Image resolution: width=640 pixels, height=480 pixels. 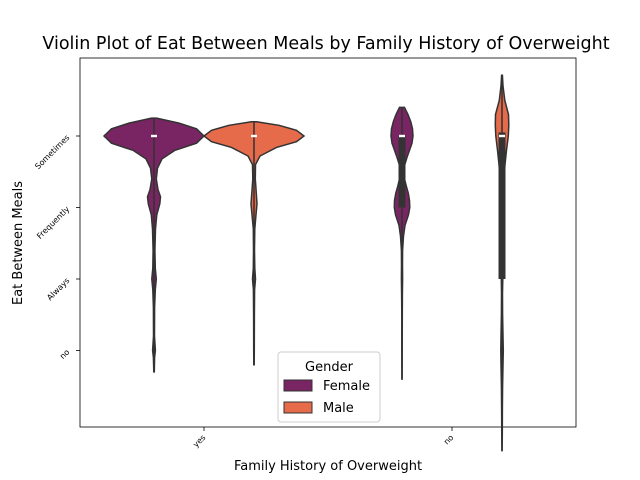 I want to click on legend-label-male: Male, so click(x=338, y=408).